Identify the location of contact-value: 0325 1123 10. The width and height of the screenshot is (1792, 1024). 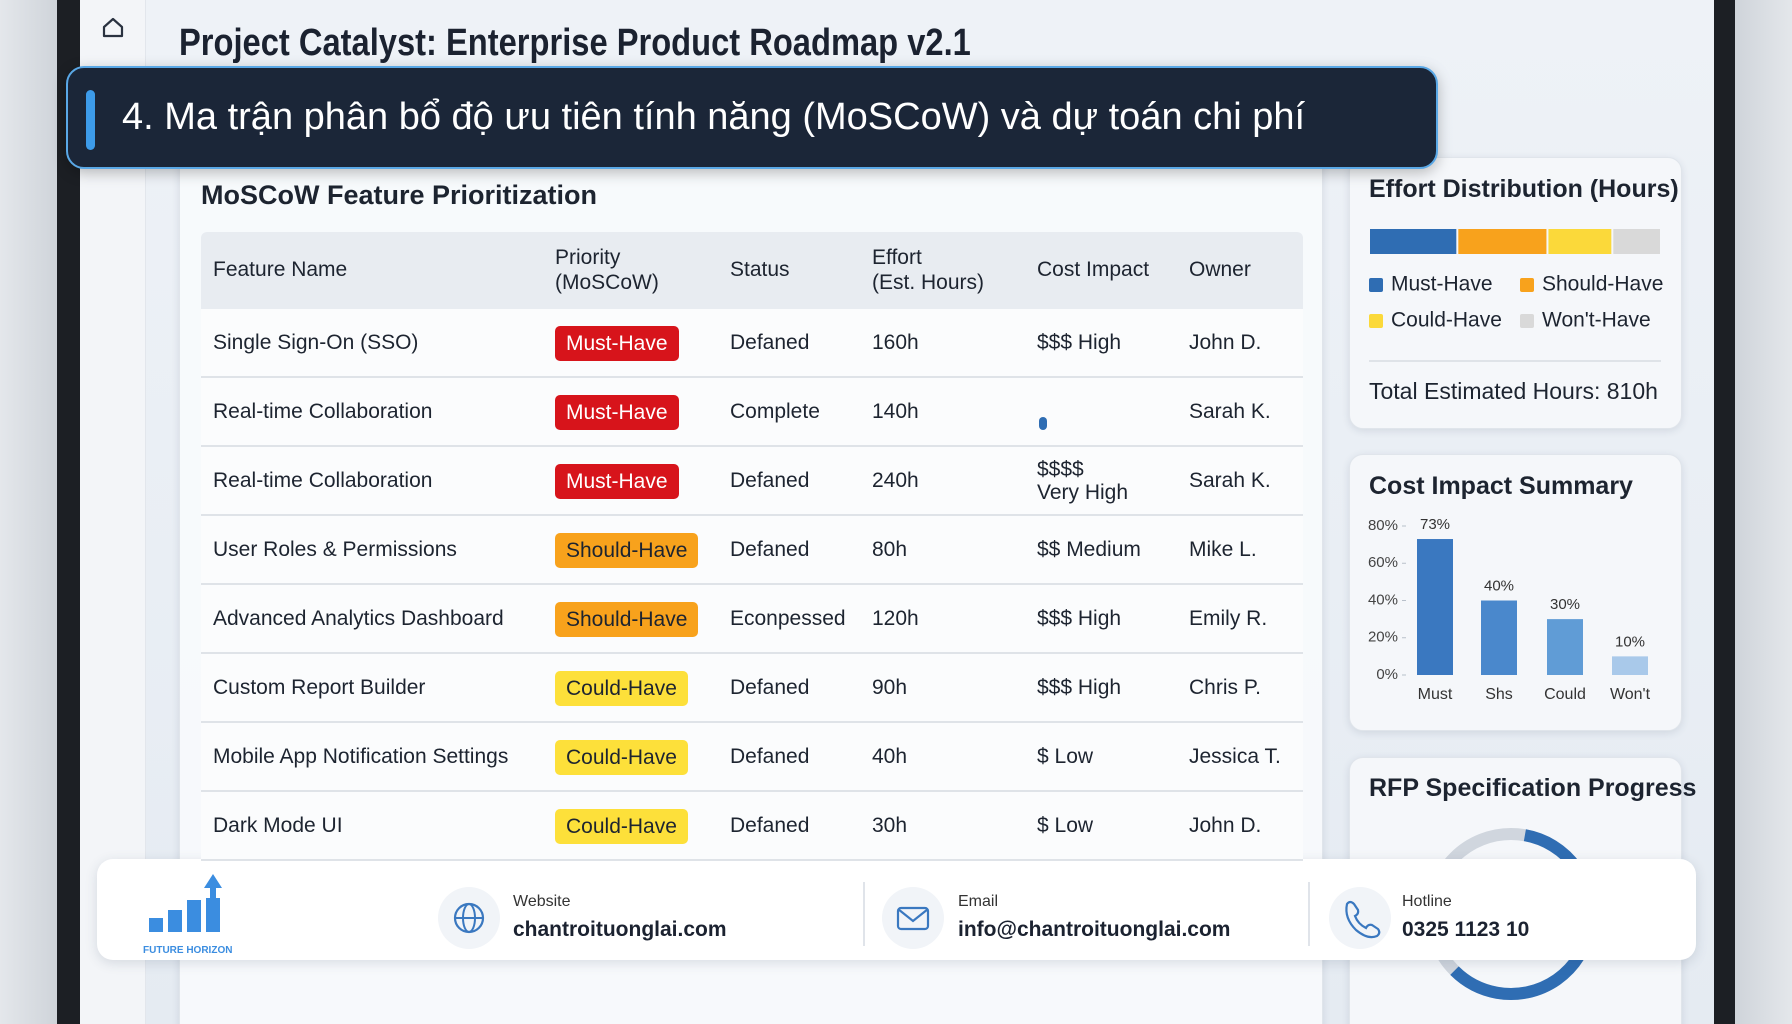
(1466, 929).